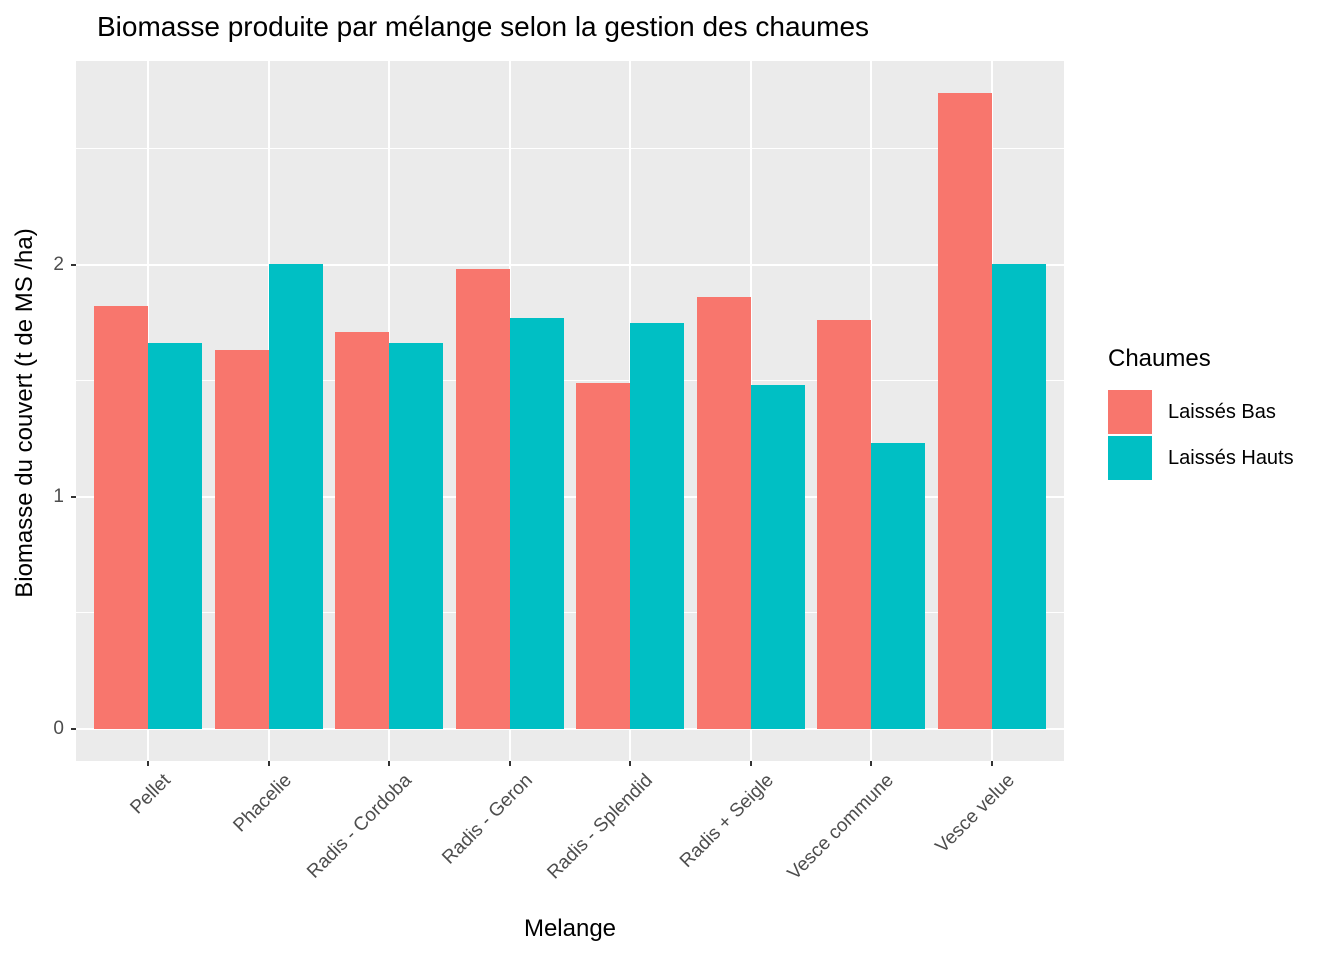 The image size is (1344, 960). What do you see at coordinates (58, 264) in the screenshot?
I see `y-tick-label: 2` at bounding box center [58, 264].